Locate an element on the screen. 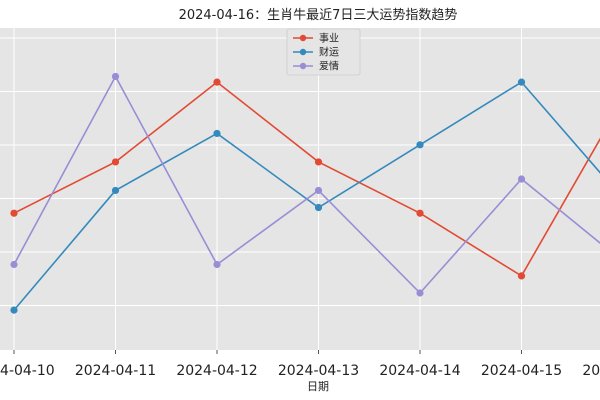 This screenshot has height=400, width=600. legend-box is located at coordinates (323, 52).